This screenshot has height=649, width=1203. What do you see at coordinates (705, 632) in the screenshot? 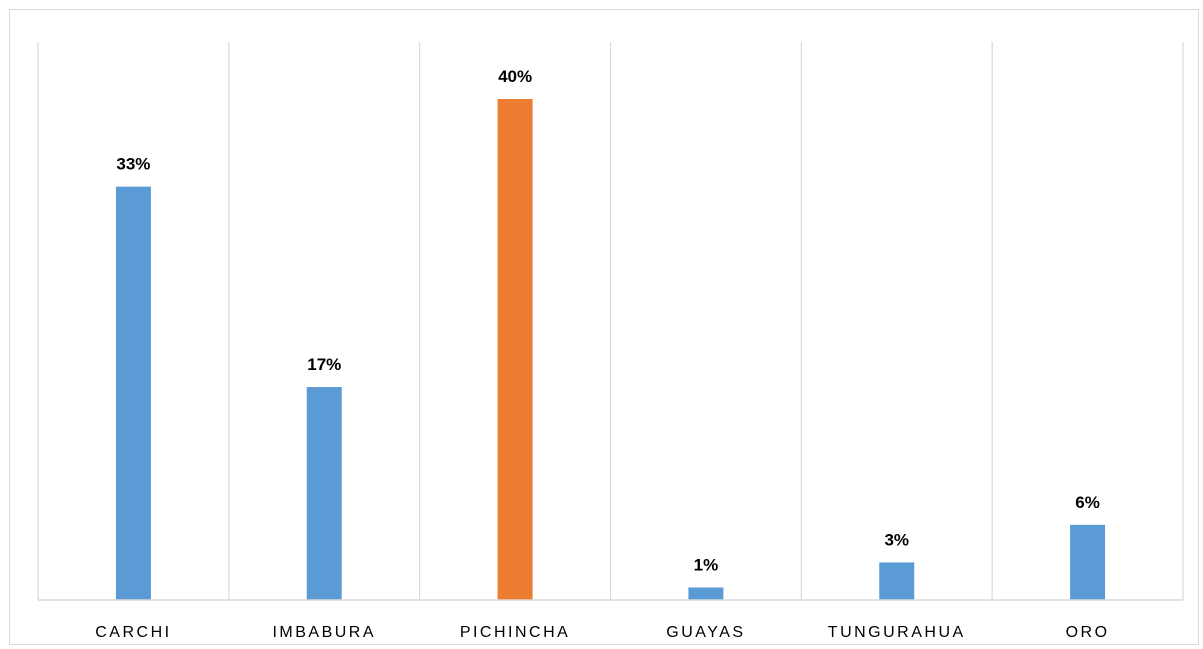
I see `category-label-guayas: GUAYAS` at bounding box center [705, 632].